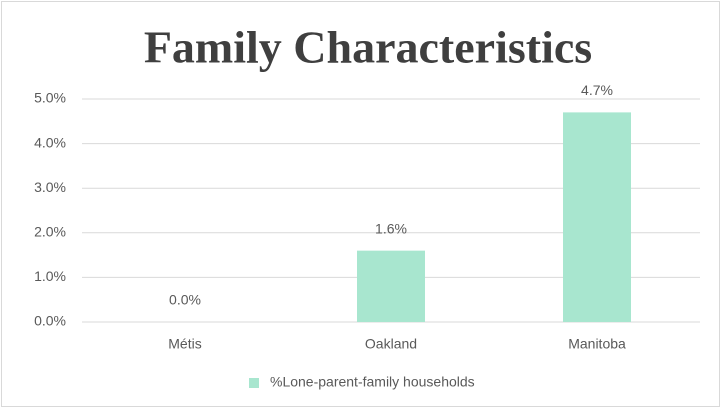 The width and height of the screenshot is (723, 410). I want to click on legend-label: %Lone-parent-family households, so click(372, 382).